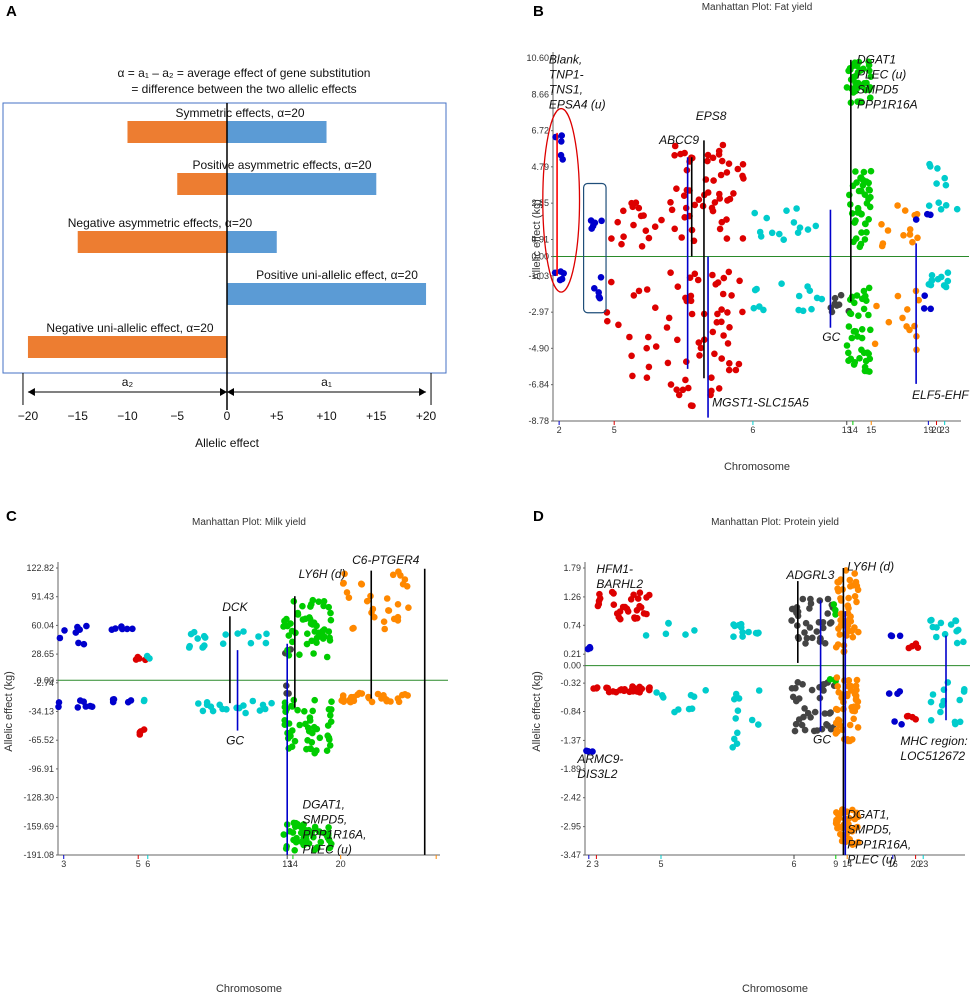  Describe the element at coordinates (334, 834) in the screenshot. I see `gene-label-line: PPP1R16A,` at that location.